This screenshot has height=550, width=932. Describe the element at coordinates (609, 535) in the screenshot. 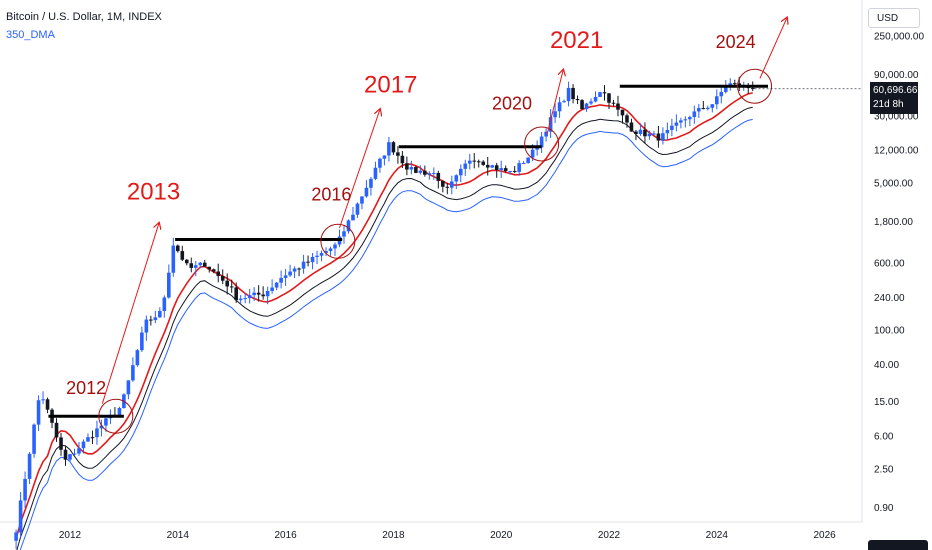

I see `x-tick-label: 2022` at that location.